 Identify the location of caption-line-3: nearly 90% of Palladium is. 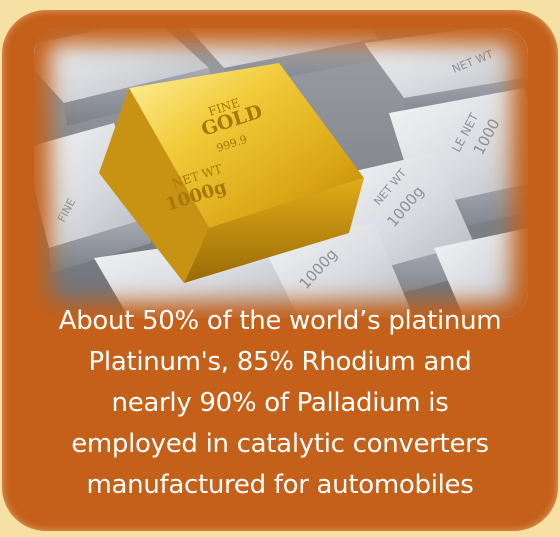
(280, 403).